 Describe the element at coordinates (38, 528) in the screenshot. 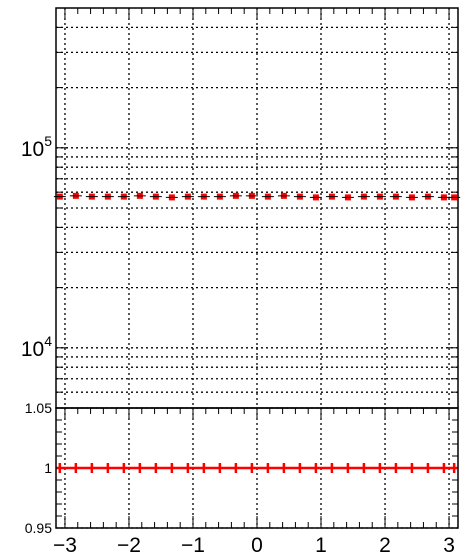

I see `ratio-ytick-label: 0.95` at that location.